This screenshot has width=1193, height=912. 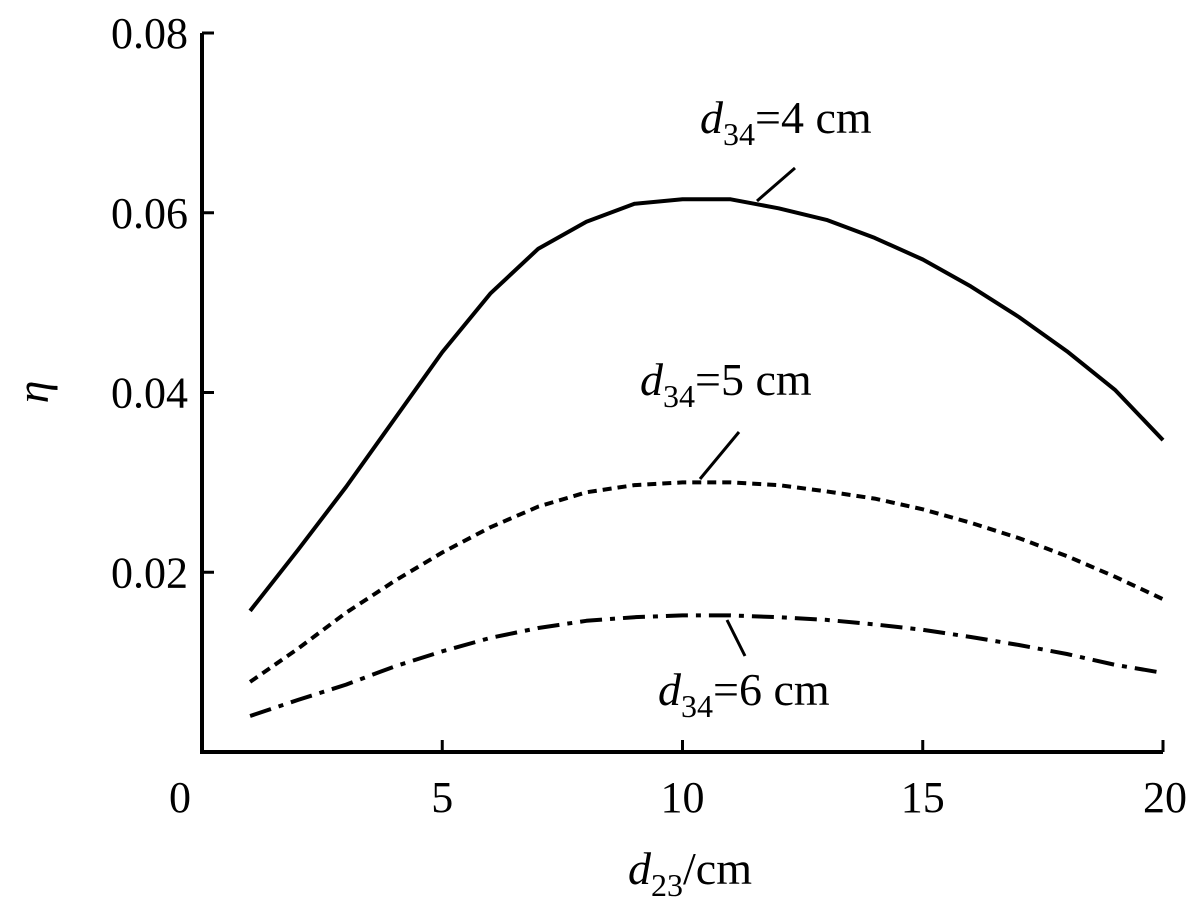 I want to click on x-tick-label: 20, so click(x=1165, y=797).